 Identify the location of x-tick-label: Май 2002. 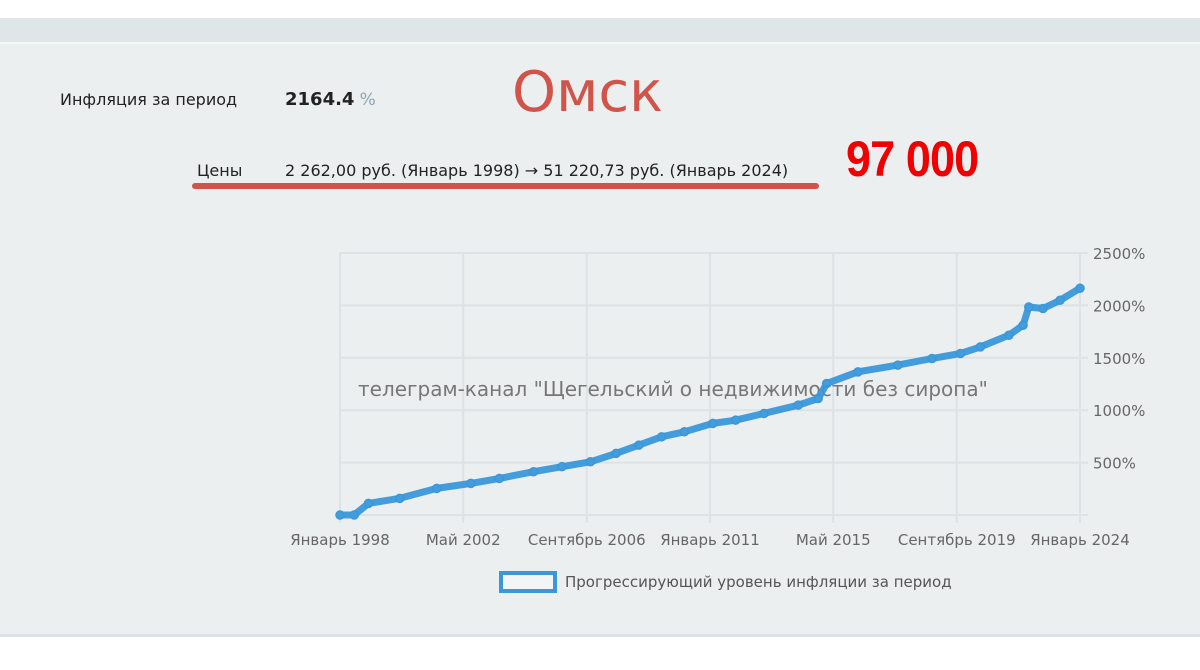
(463, 540).